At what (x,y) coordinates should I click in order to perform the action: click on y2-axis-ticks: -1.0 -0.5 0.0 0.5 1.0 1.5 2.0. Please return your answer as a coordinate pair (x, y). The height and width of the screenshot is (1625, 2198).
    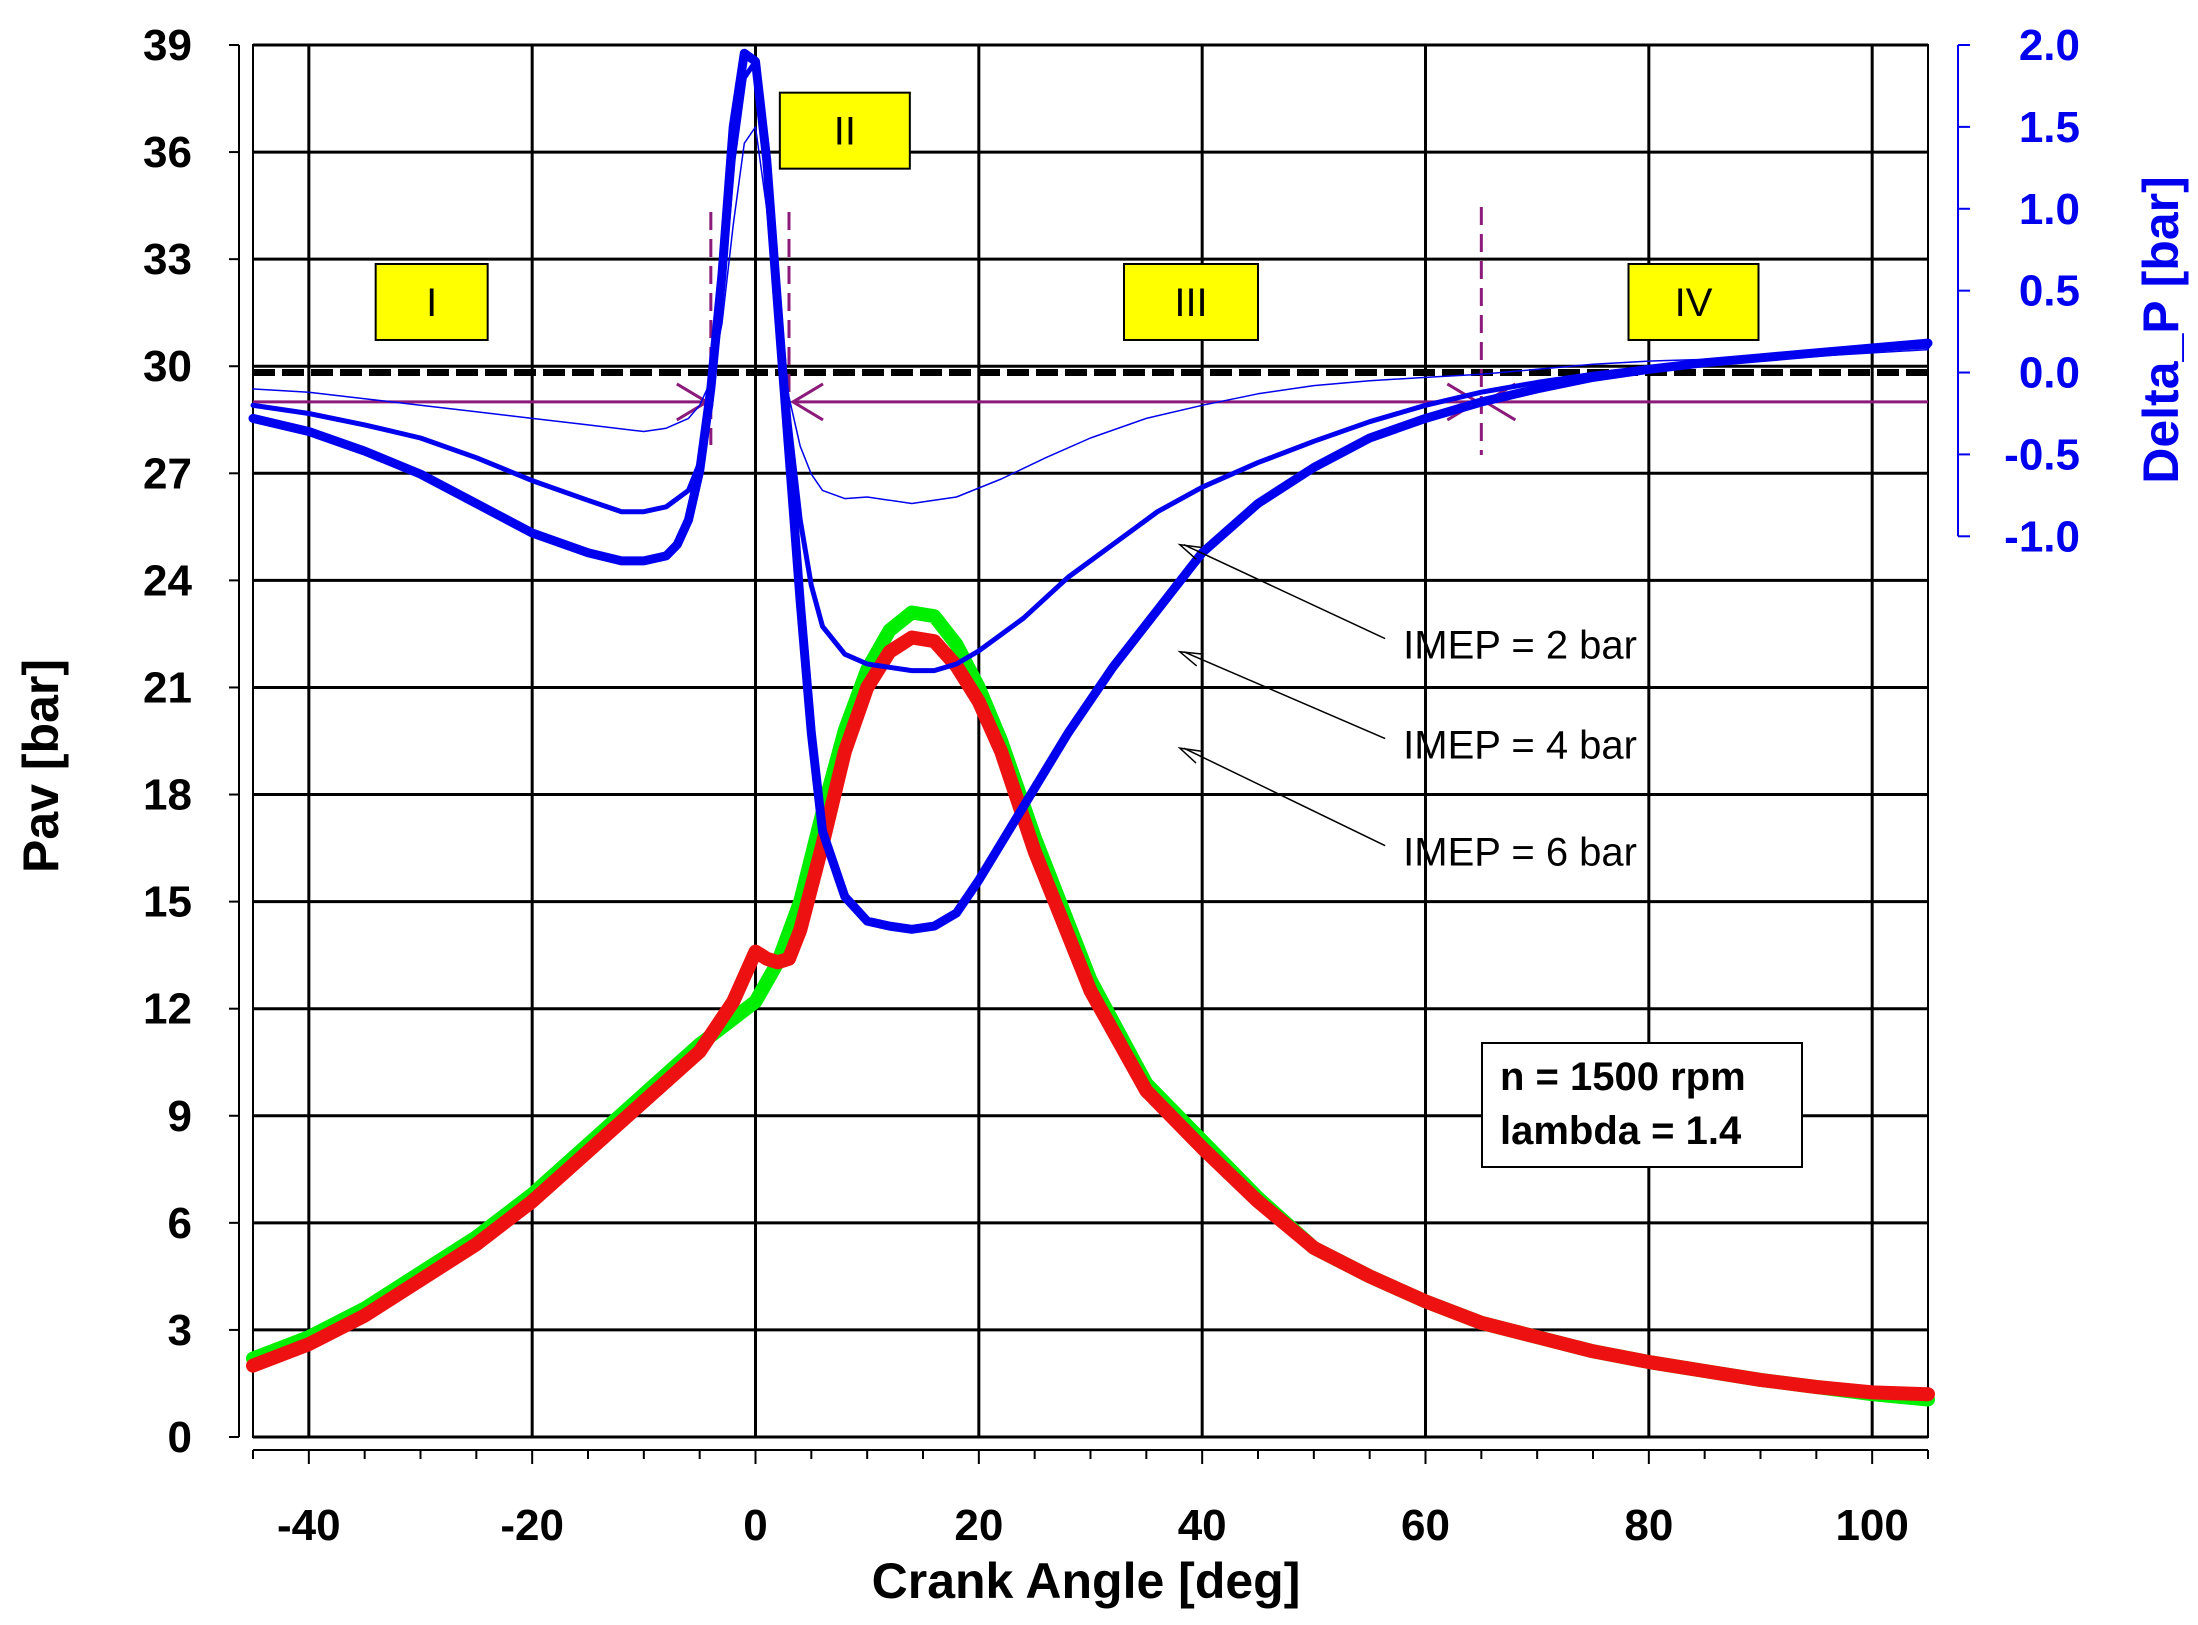
    Looking at the image, I should click on (2019, 291).